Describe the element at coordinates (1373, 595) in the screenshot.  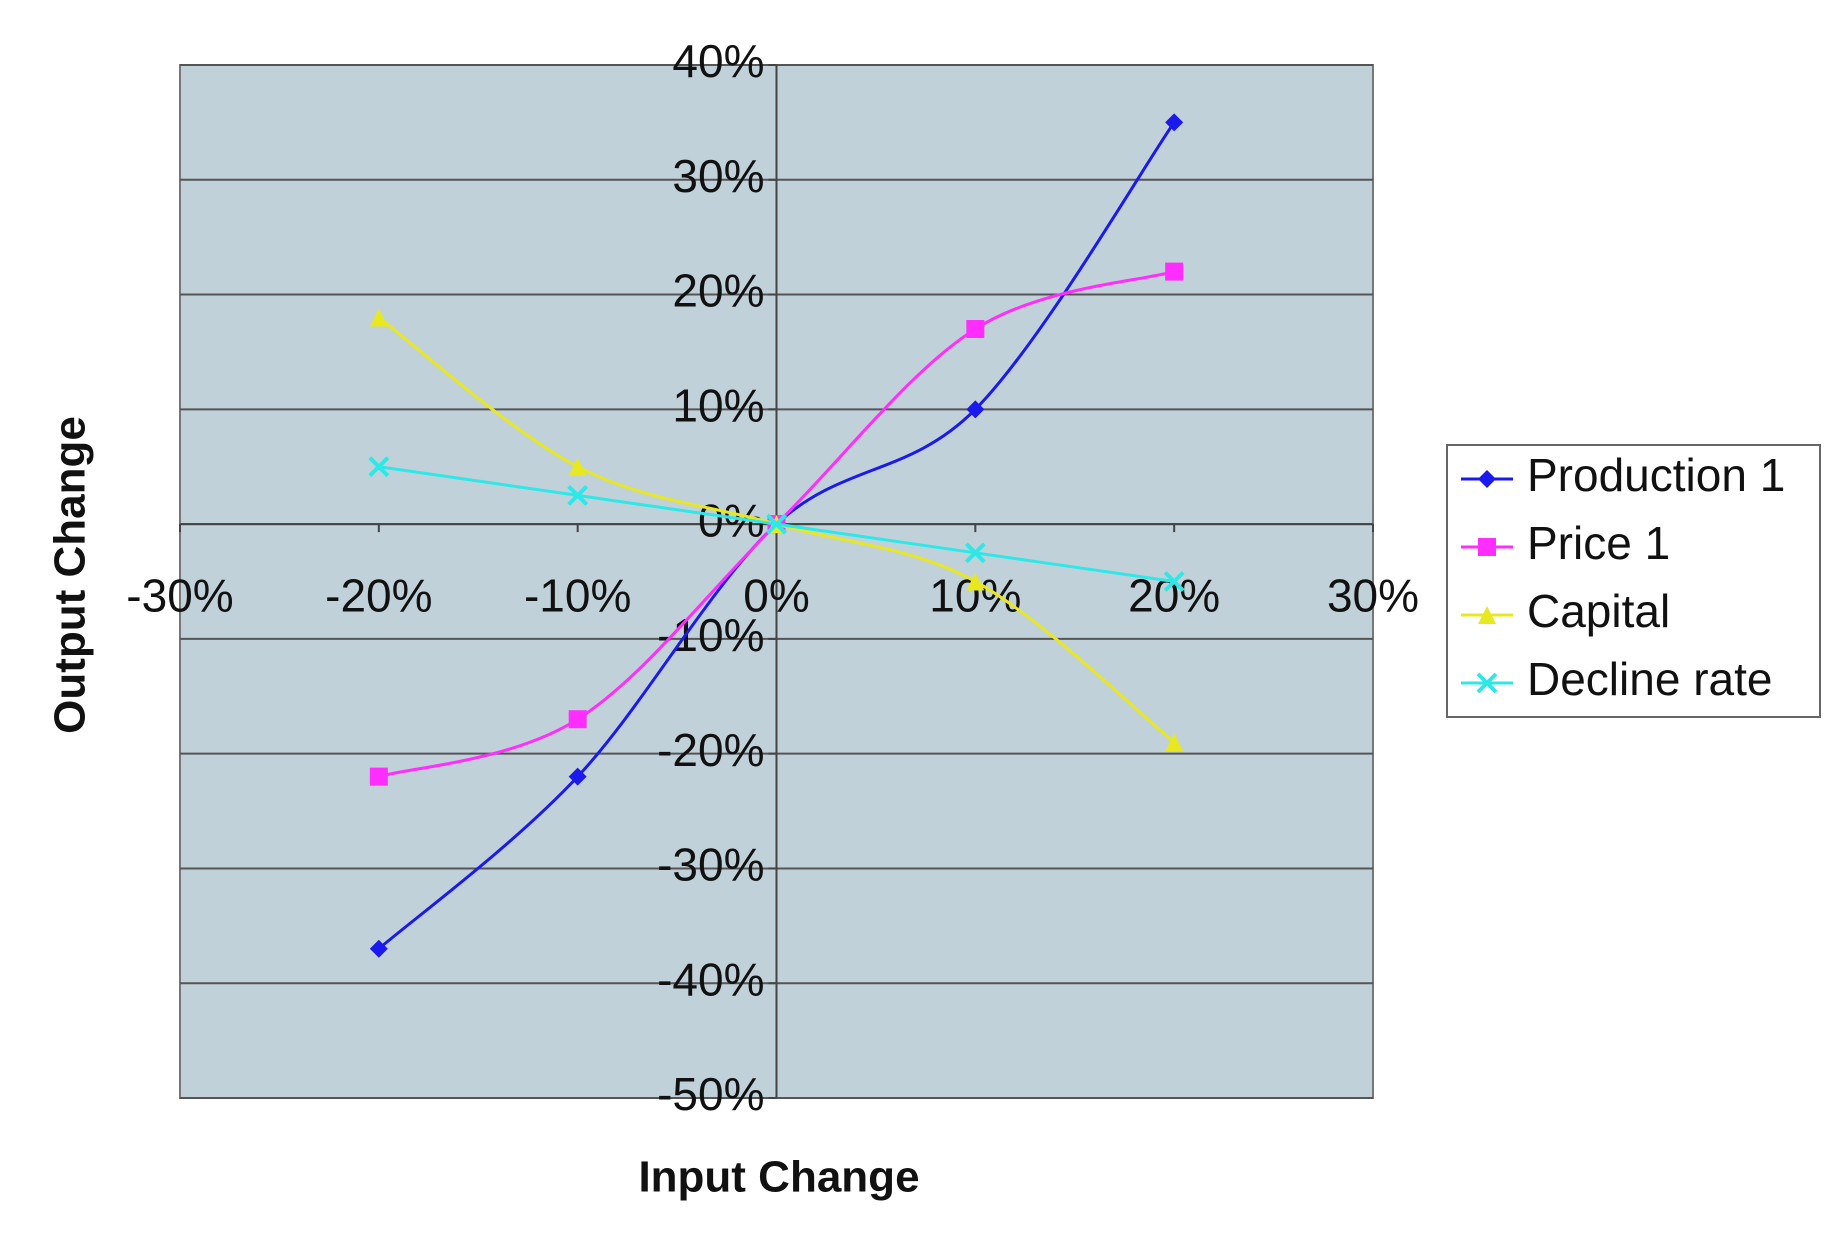
I see `x-tick-label: 30%` at that location.